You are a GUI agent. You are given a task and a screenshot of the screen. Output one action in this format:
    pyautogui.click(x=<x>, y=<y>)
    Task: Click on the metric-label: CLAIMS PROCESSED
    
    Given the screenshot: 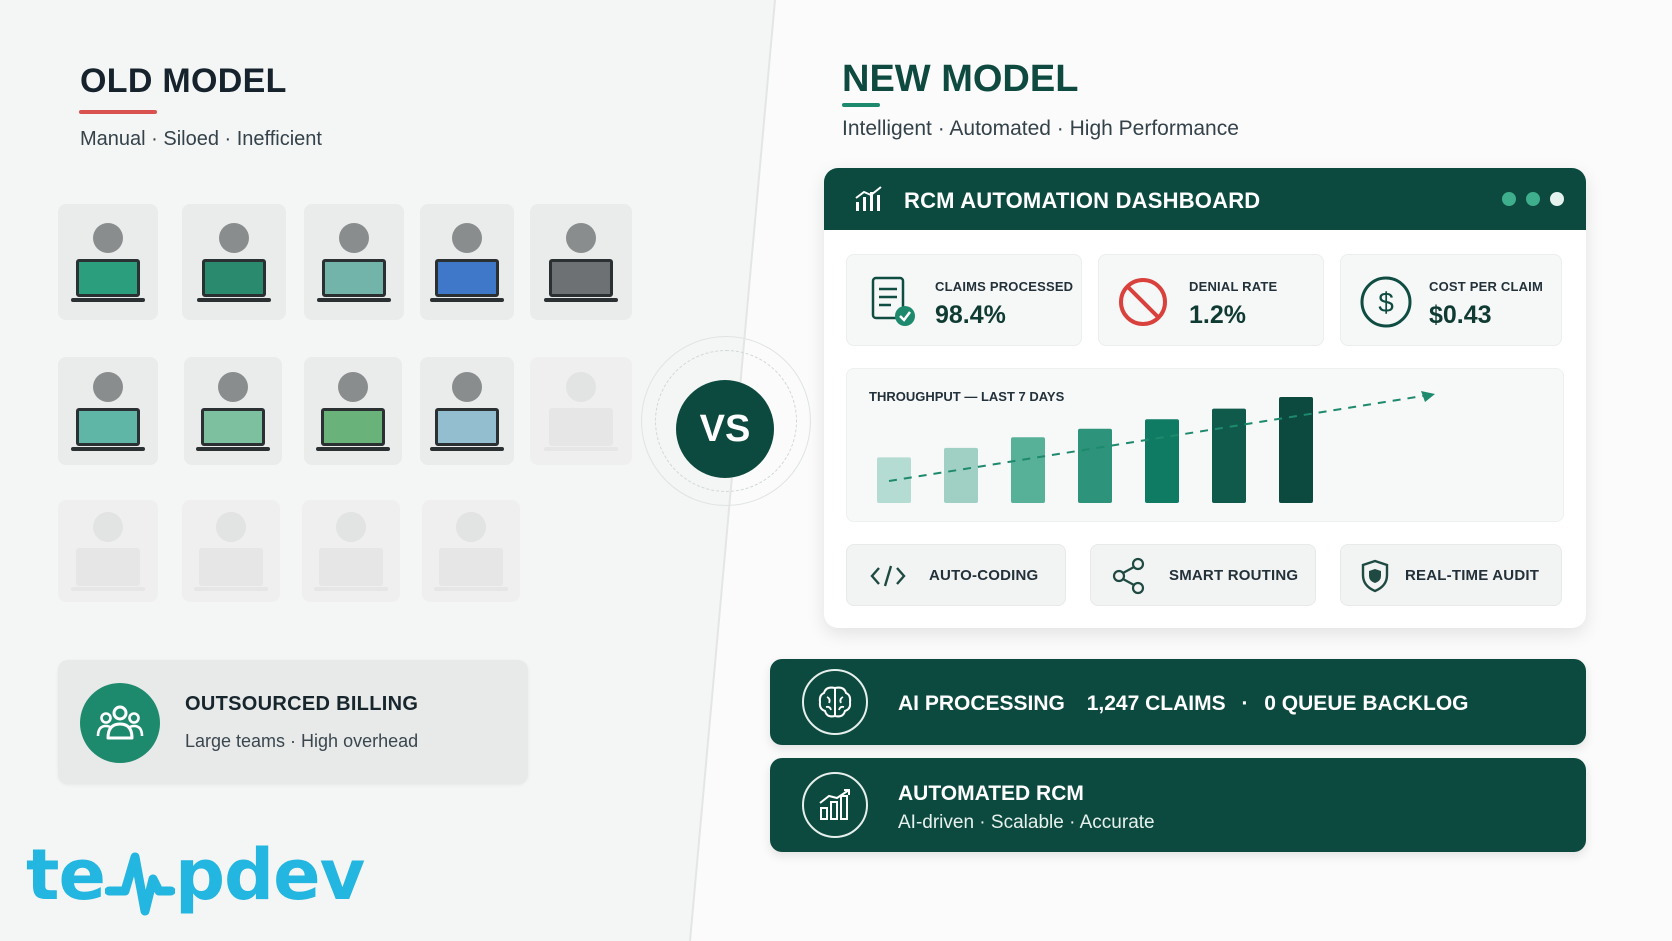 What is the action you would take?
    pyautogui.click(x=1004, y=286)
    